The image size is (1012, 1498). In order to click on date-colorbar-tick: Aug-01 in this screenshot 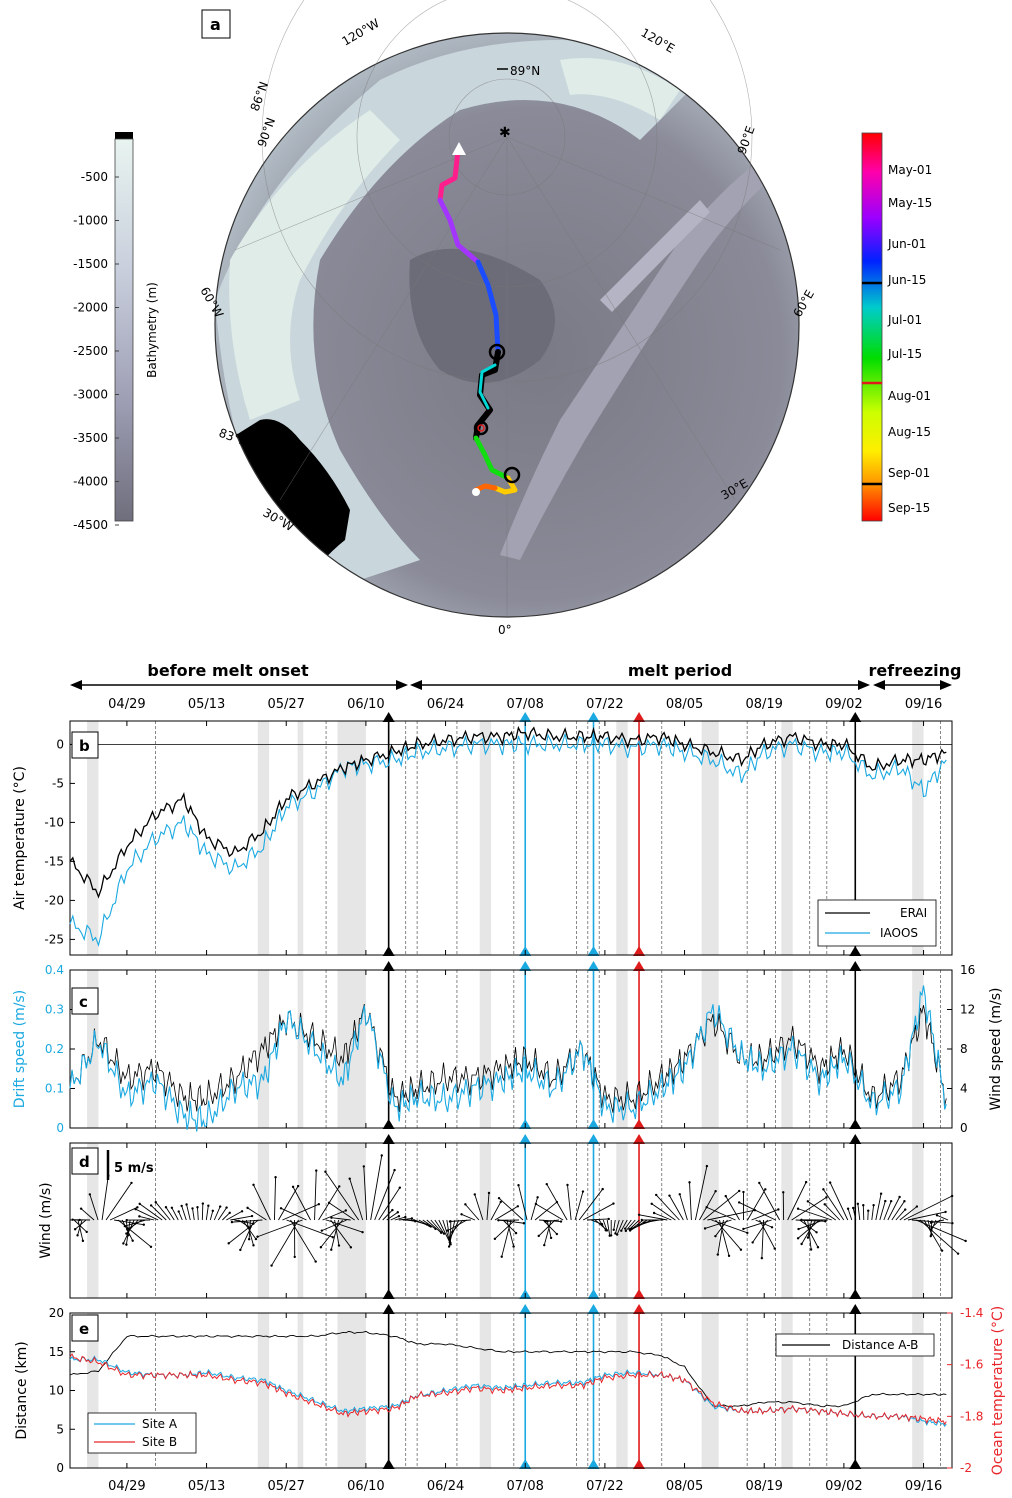, I will do `click(909, 396)`.